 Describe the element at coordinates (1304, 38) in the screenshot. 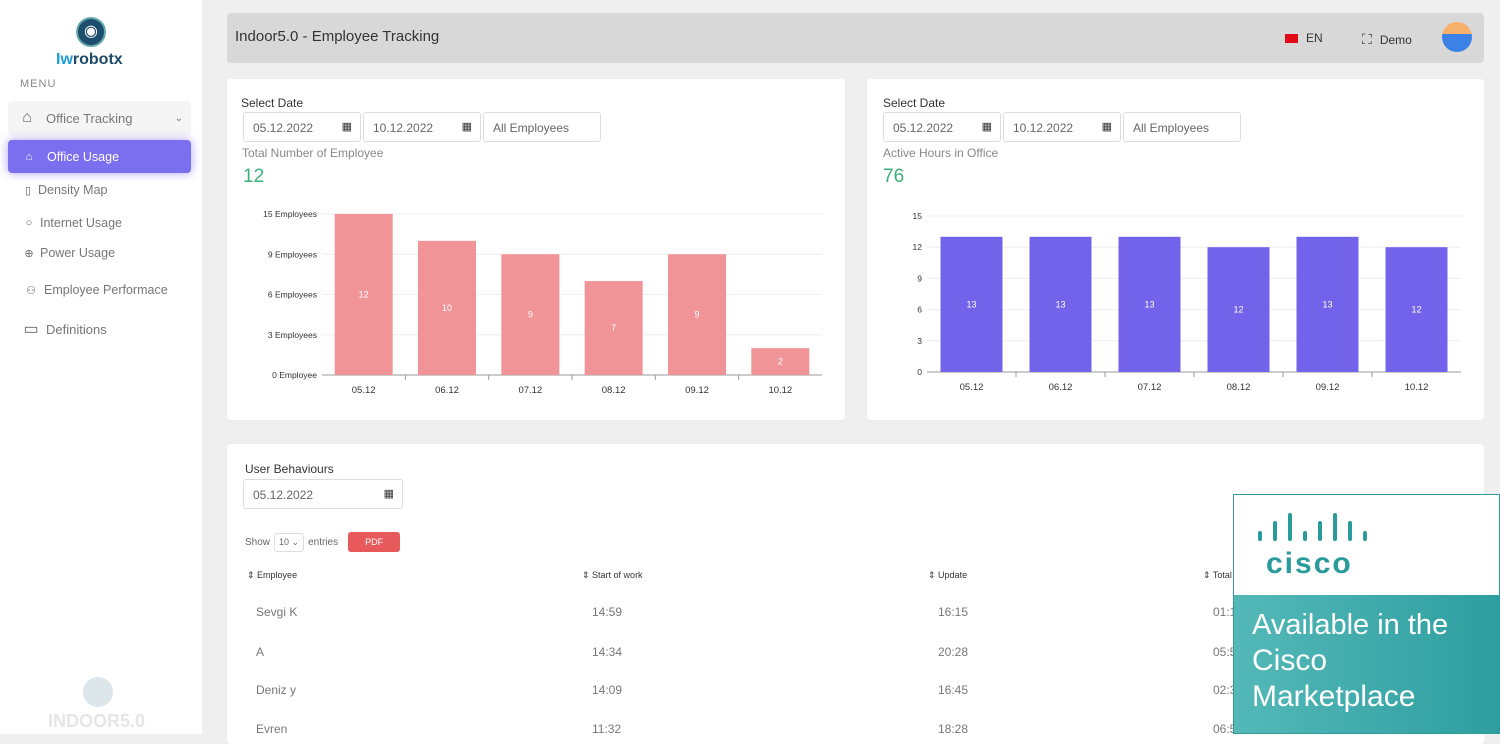

I see `language-selector: EN` at that location.